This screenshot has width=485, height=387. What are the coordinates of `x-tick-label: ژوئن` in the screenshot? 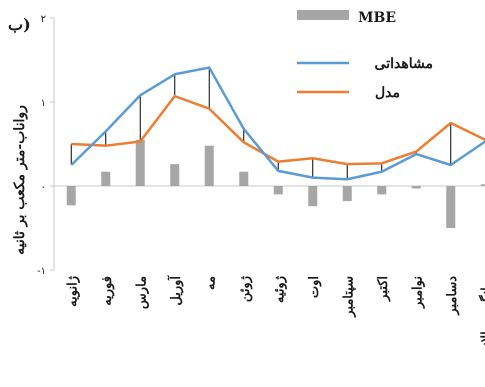 It's located at (245, 289).